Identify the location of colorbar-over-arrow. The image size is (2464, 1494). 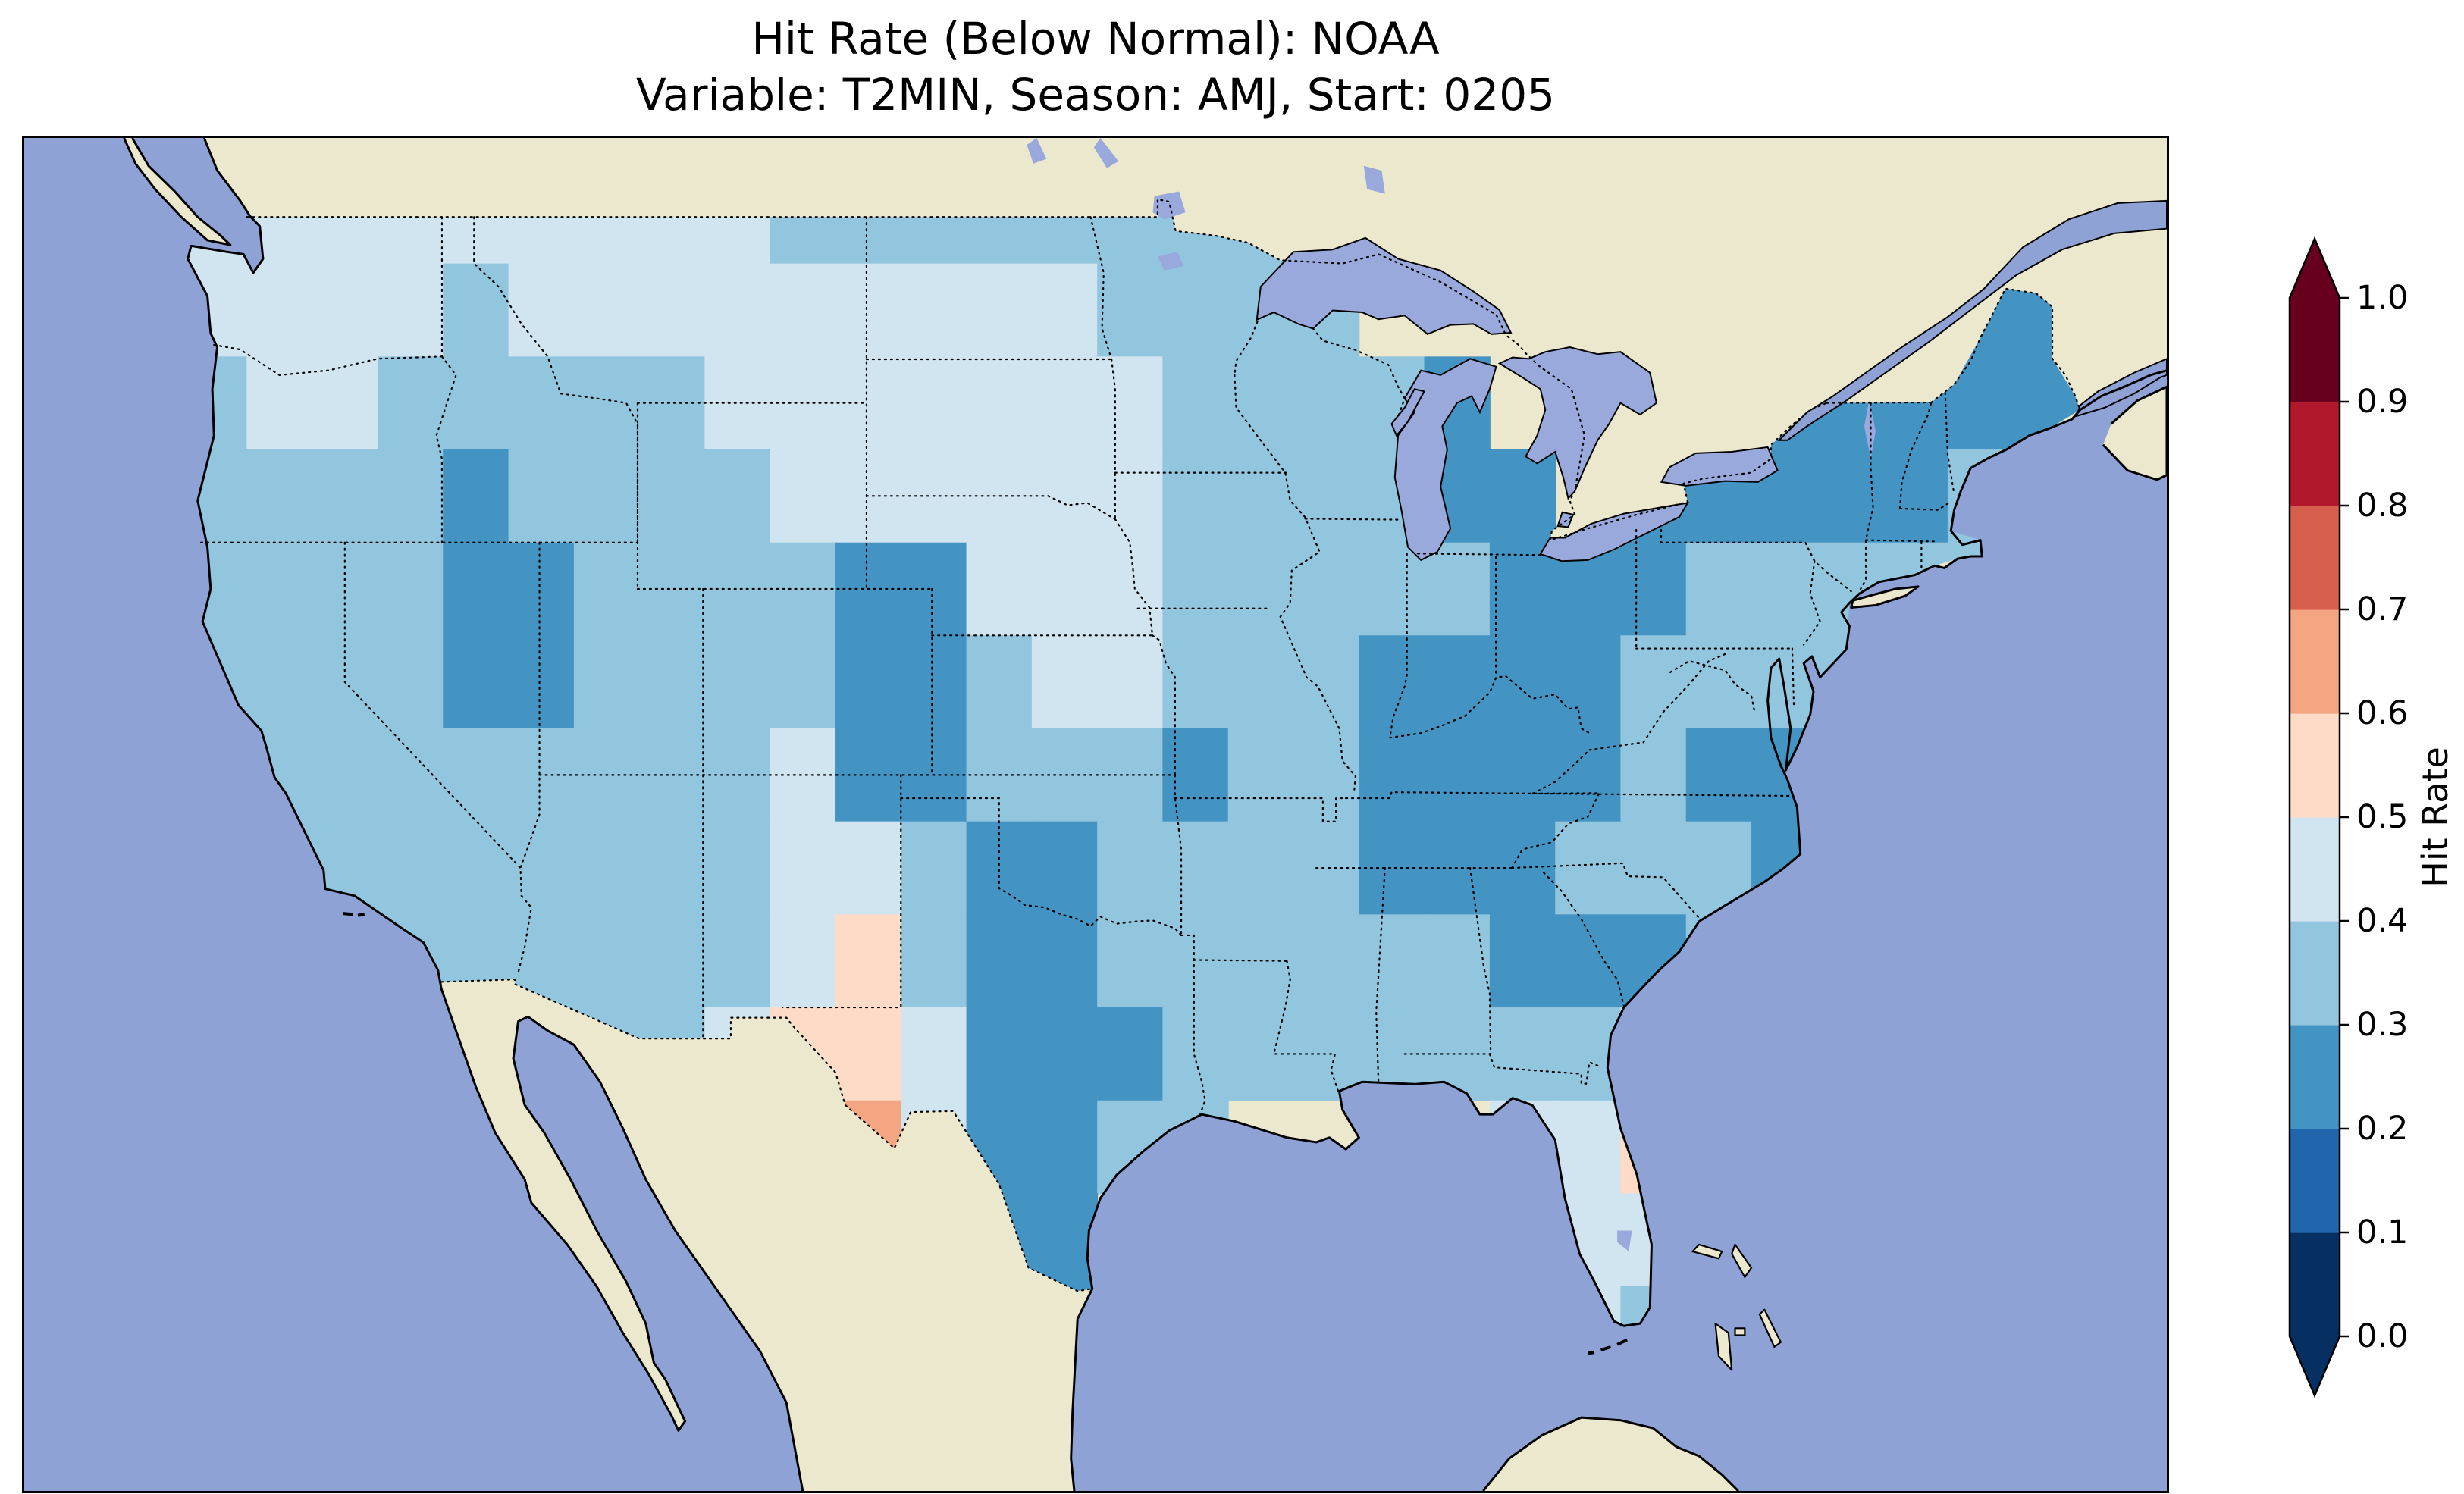
(2315, 268).